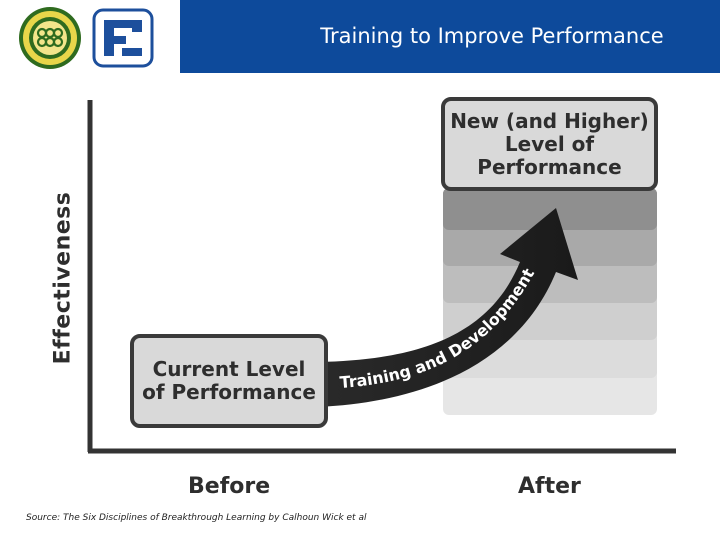 This screenshot has width=720, height=540. Describe the element at coordinates (549, 486) in the screenshot. I see `x-label-after: After` at that location.